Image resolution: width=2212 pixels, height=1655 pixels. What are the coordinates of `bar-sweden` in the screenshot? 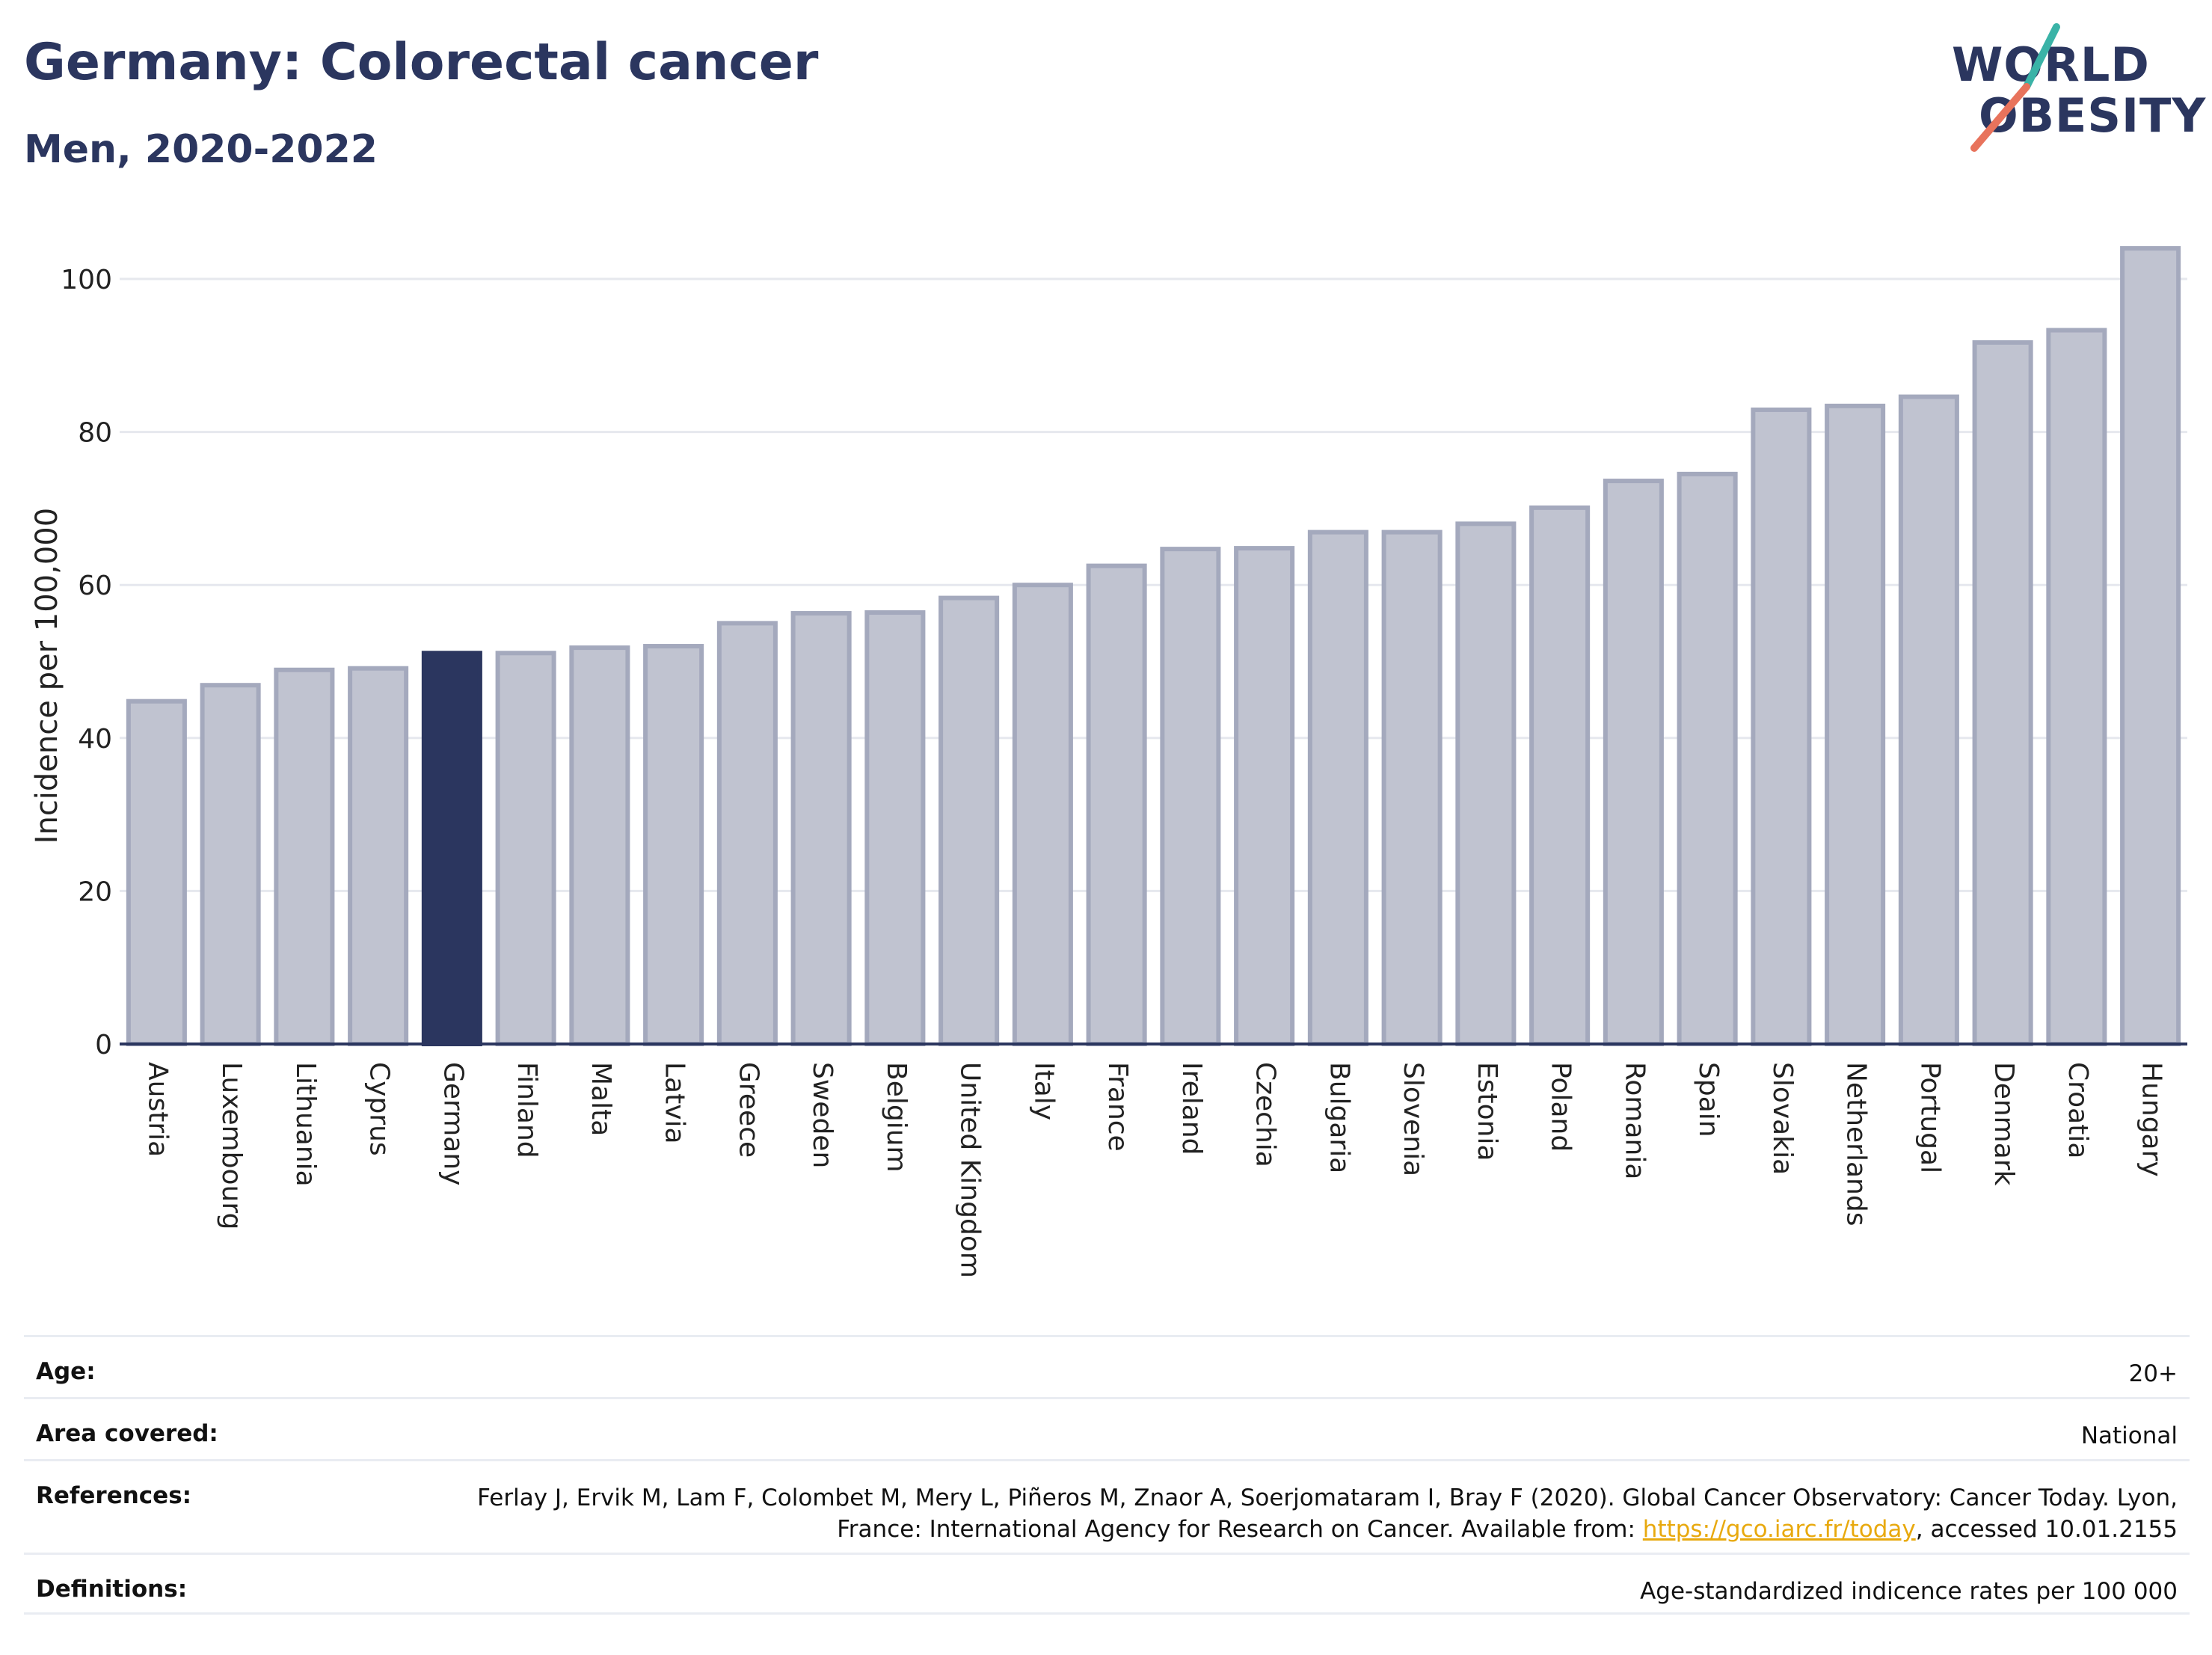 It's located at (821, 828).